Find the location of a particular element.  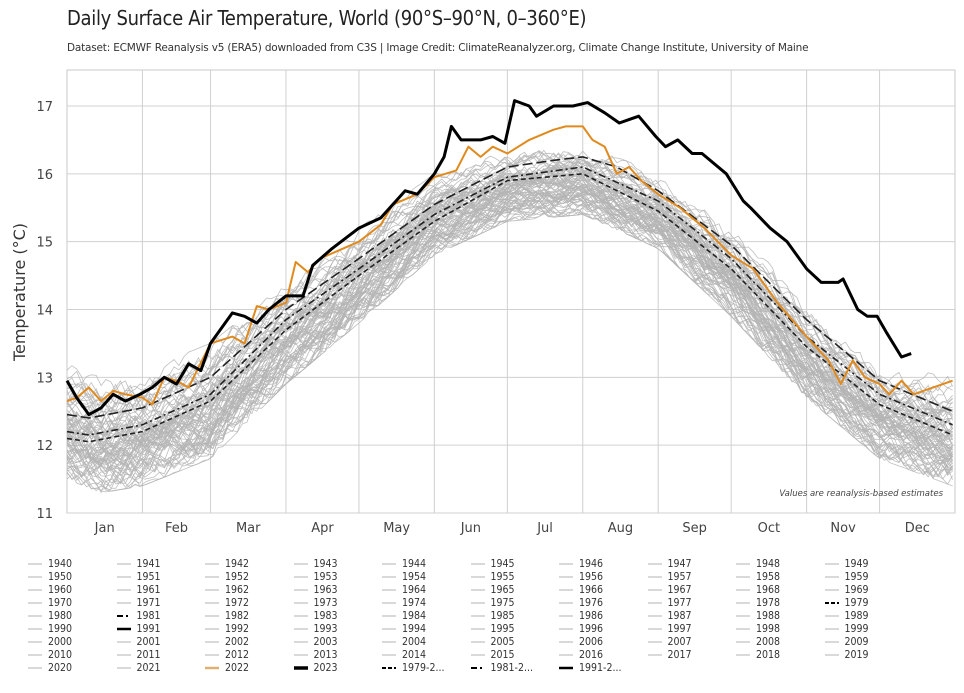

legend-item: 1994 is located at coordinates (404, 629).